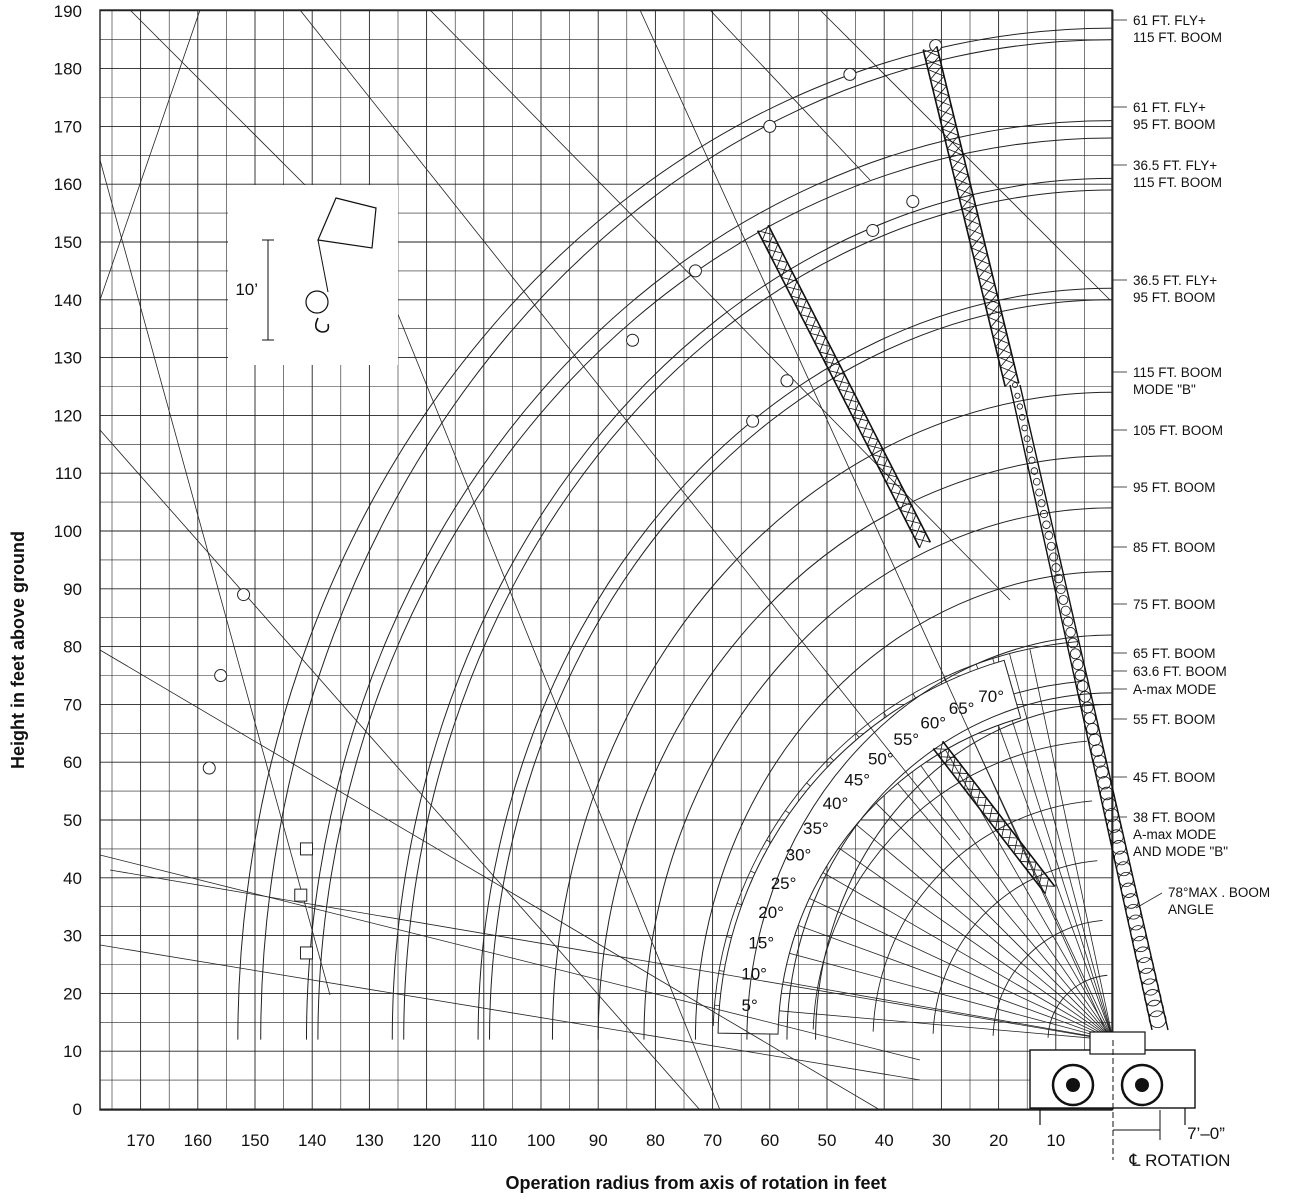 The width and height of the screenshot is (1298, 1201). What do you see at coordinates (1174, 777) in the screenshot?
I see `boom-label: 45 FT. BOOM` at bounding box center [1174, 777].